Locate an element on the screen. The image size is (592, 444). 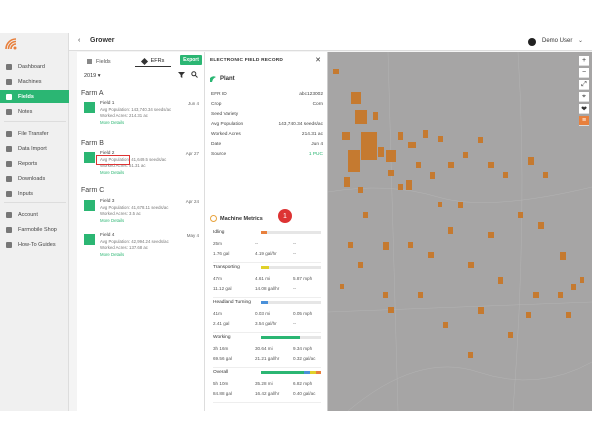
zoom-in-button: + is located at coordinates (584, 61).